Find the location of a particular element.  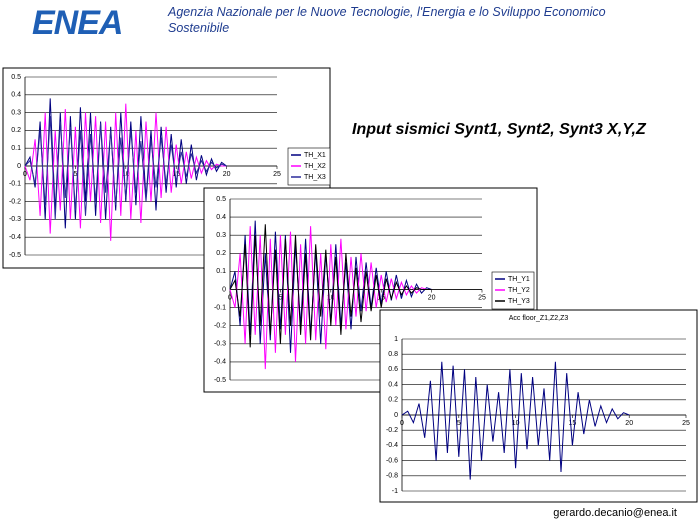

legend-label: TH_Y2 is located at coordinates (519, 290).